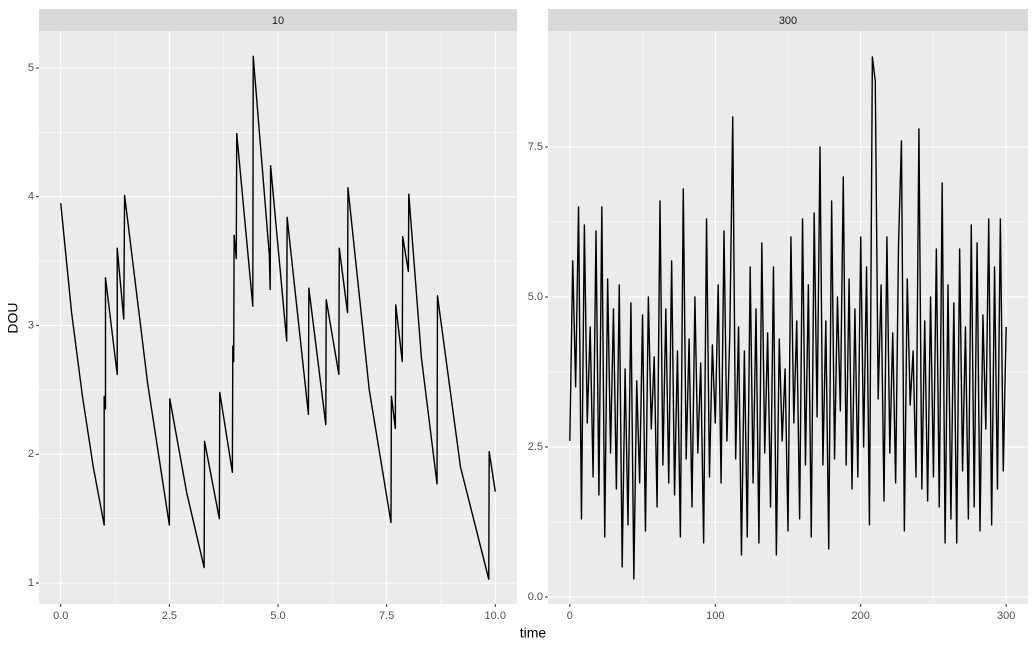 The height and width of the screenshot is (654, 1036). What do you see at coordinates (570, 616) in the screenshot?
I see `x-tick-label: 0` at bounding box center [570, 616].